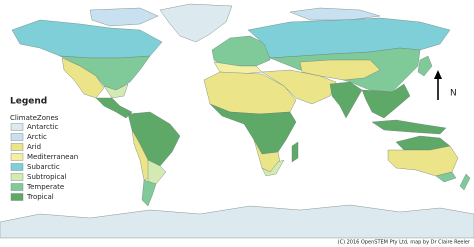 The image size is (474, 247). I want to click on south-america-arid, so click(141, 155).